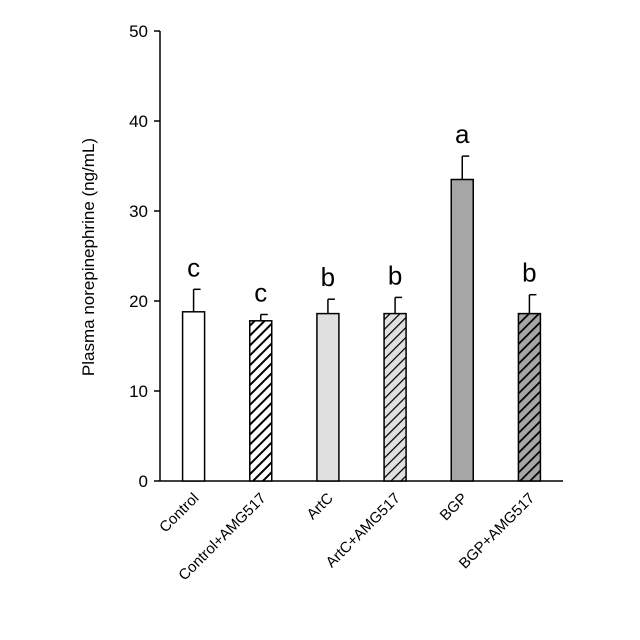  What do you see at coordinates (138, 301) in the screenshot?
I see `y-tick-label: 20` at bounding box center [138, 301].